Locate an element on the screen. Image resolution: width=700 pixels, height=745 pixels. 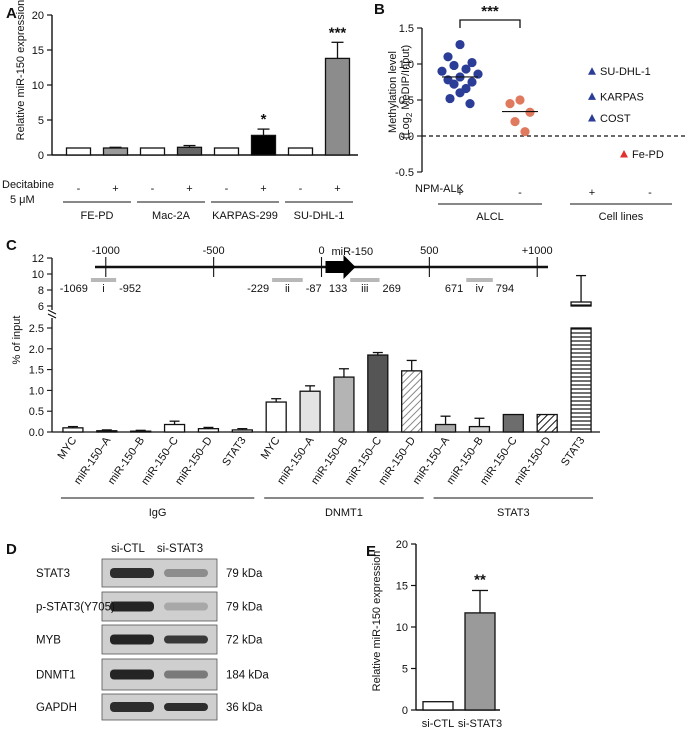
panel-c-ylabel: % of input is located at coordinates (17, 340).